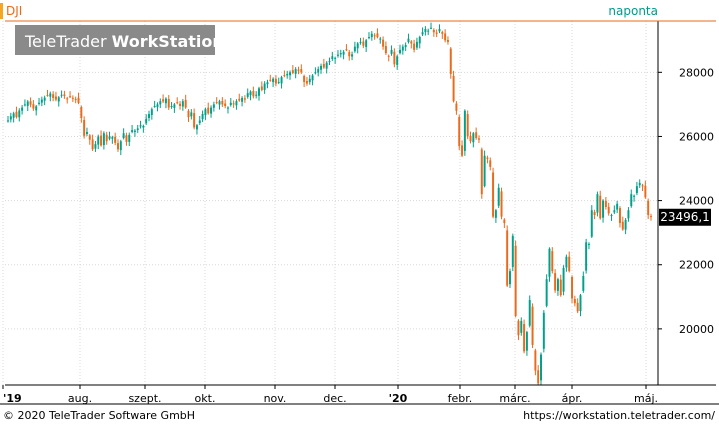 The image size is (719, 426). What do you see at coordinates (619, 415) in the screenshot?
I see `source-url: https://workstation.teletrader.com/` at bounding box center [619, 415].